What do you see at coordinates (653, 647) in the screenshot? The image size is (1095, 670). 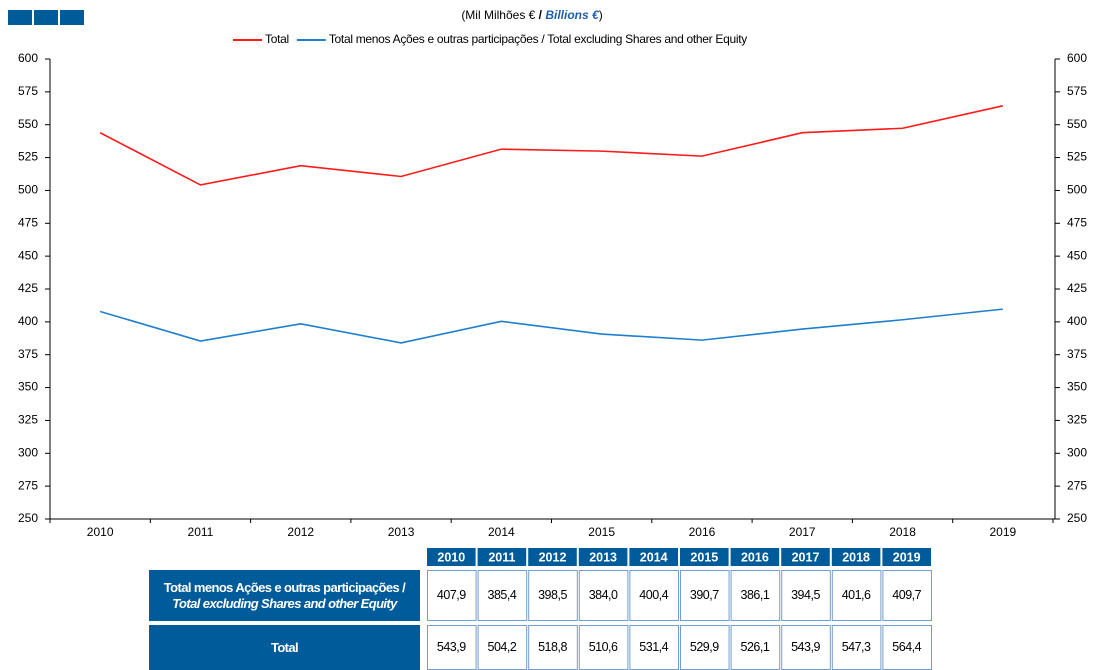 I see `table-value: 531,4` at bounding box center [653, 647].